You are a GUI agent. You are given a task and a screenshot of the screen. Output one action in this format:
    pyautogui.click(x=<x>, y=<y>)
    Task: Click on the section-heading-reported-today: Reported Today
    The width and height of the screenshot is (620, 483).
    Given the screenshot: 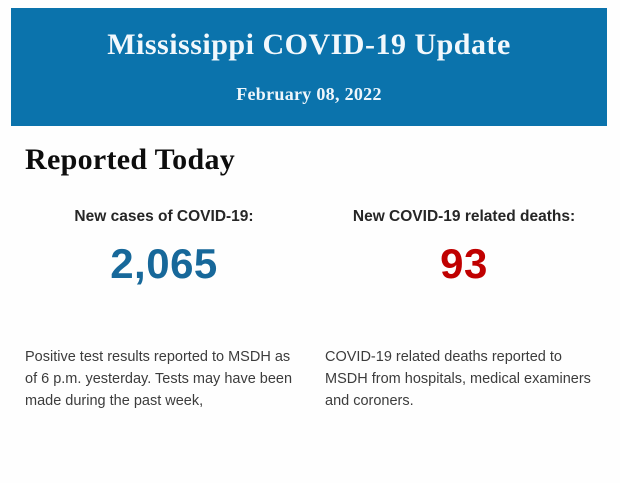 What is the action you would take?
    pyautogui.click(x=130, y=159)
    